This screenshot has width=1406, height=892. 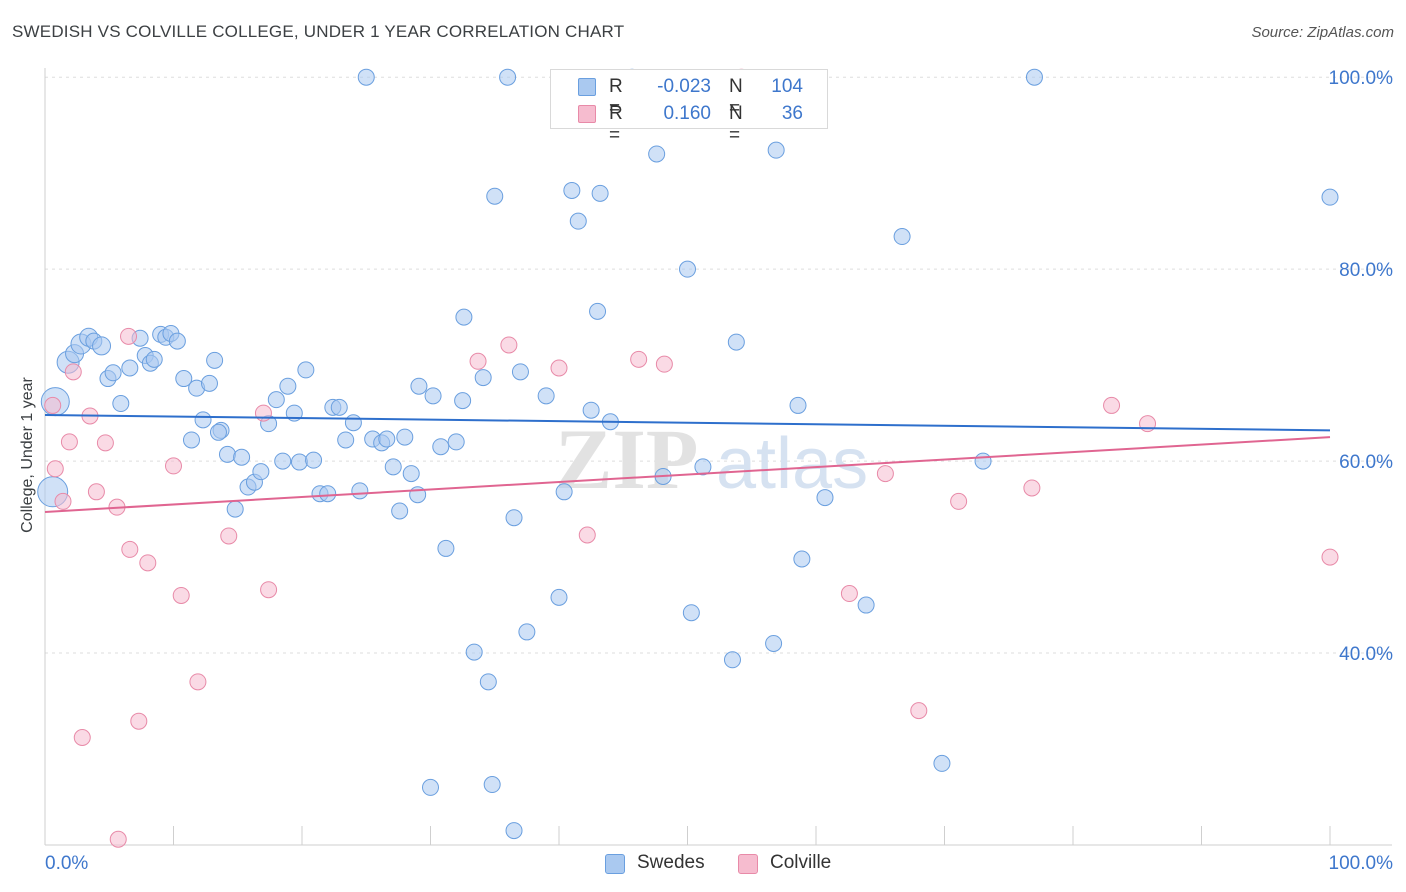 What do you see at coordinates (792, 464) in the screenshot?
I see `watermark-atlas: atlas` at bounding box center [792, 464].